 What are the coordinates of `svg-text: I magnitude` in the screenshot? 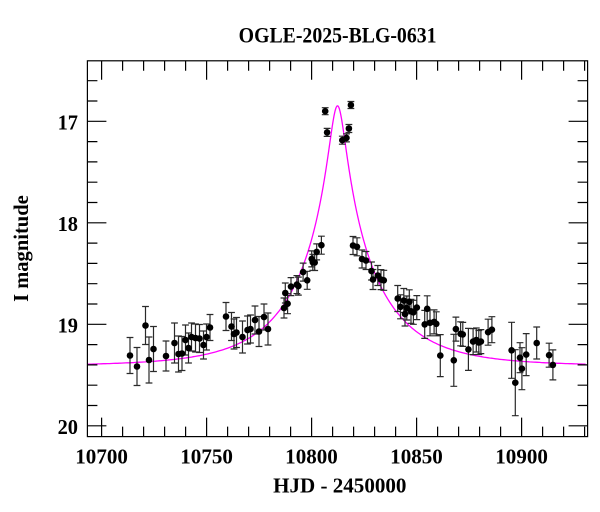 It's located at (21, 248).